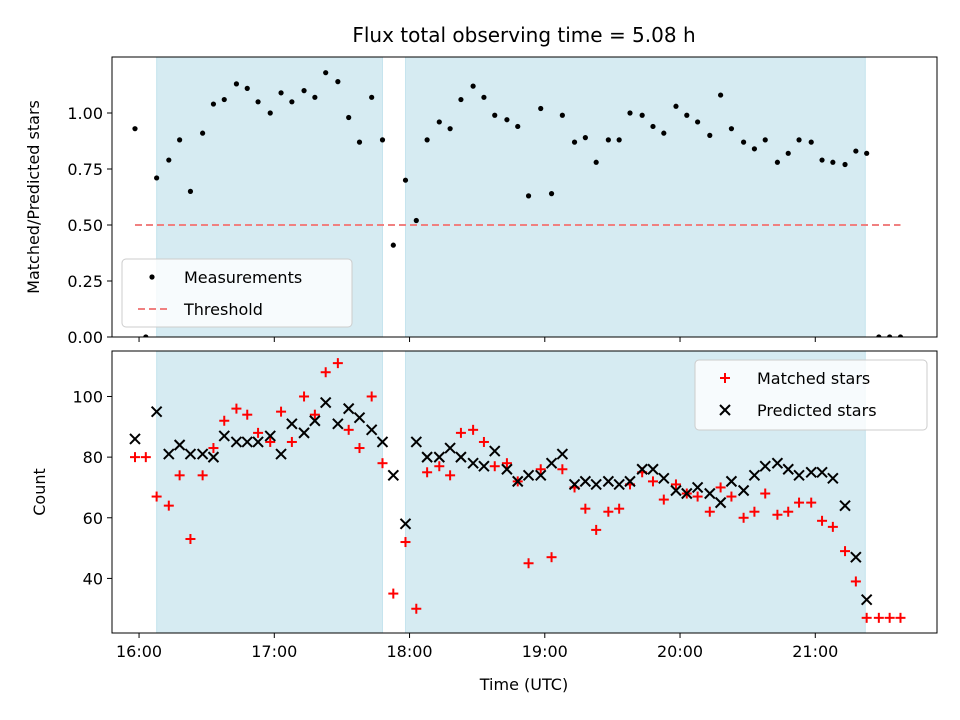  What do you see at coordinates (237, 293) in the screenshot?
I see `top-legend-box` at bounding box center [237, 293].